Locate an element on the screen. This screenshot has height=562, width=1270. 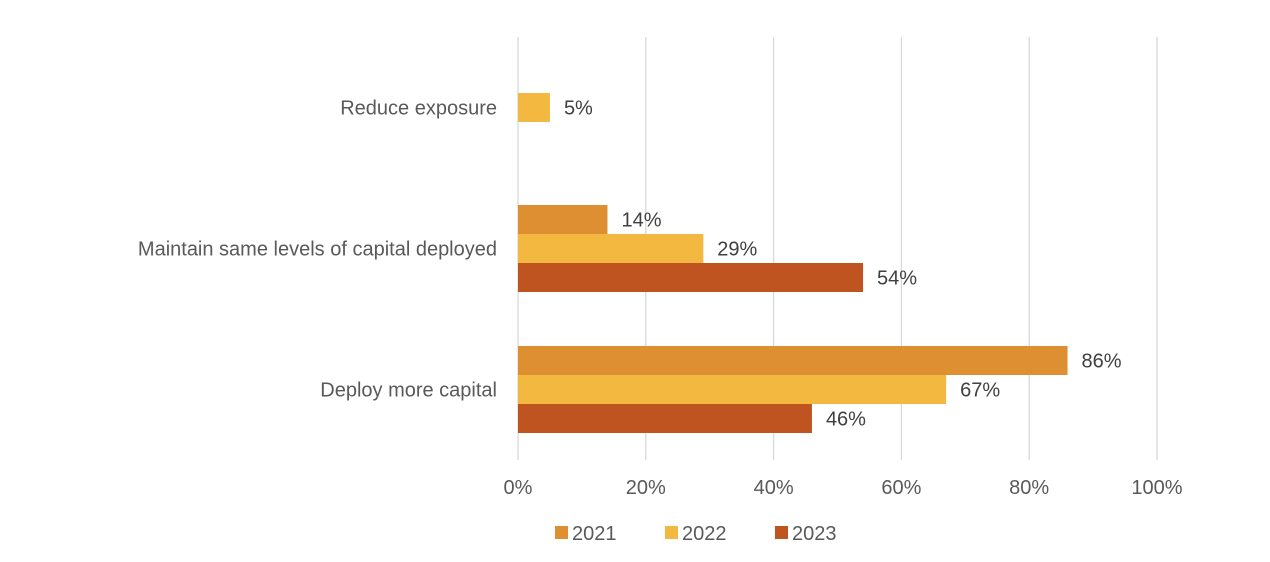
data-label: 54% is located at coordinates (897, 279).